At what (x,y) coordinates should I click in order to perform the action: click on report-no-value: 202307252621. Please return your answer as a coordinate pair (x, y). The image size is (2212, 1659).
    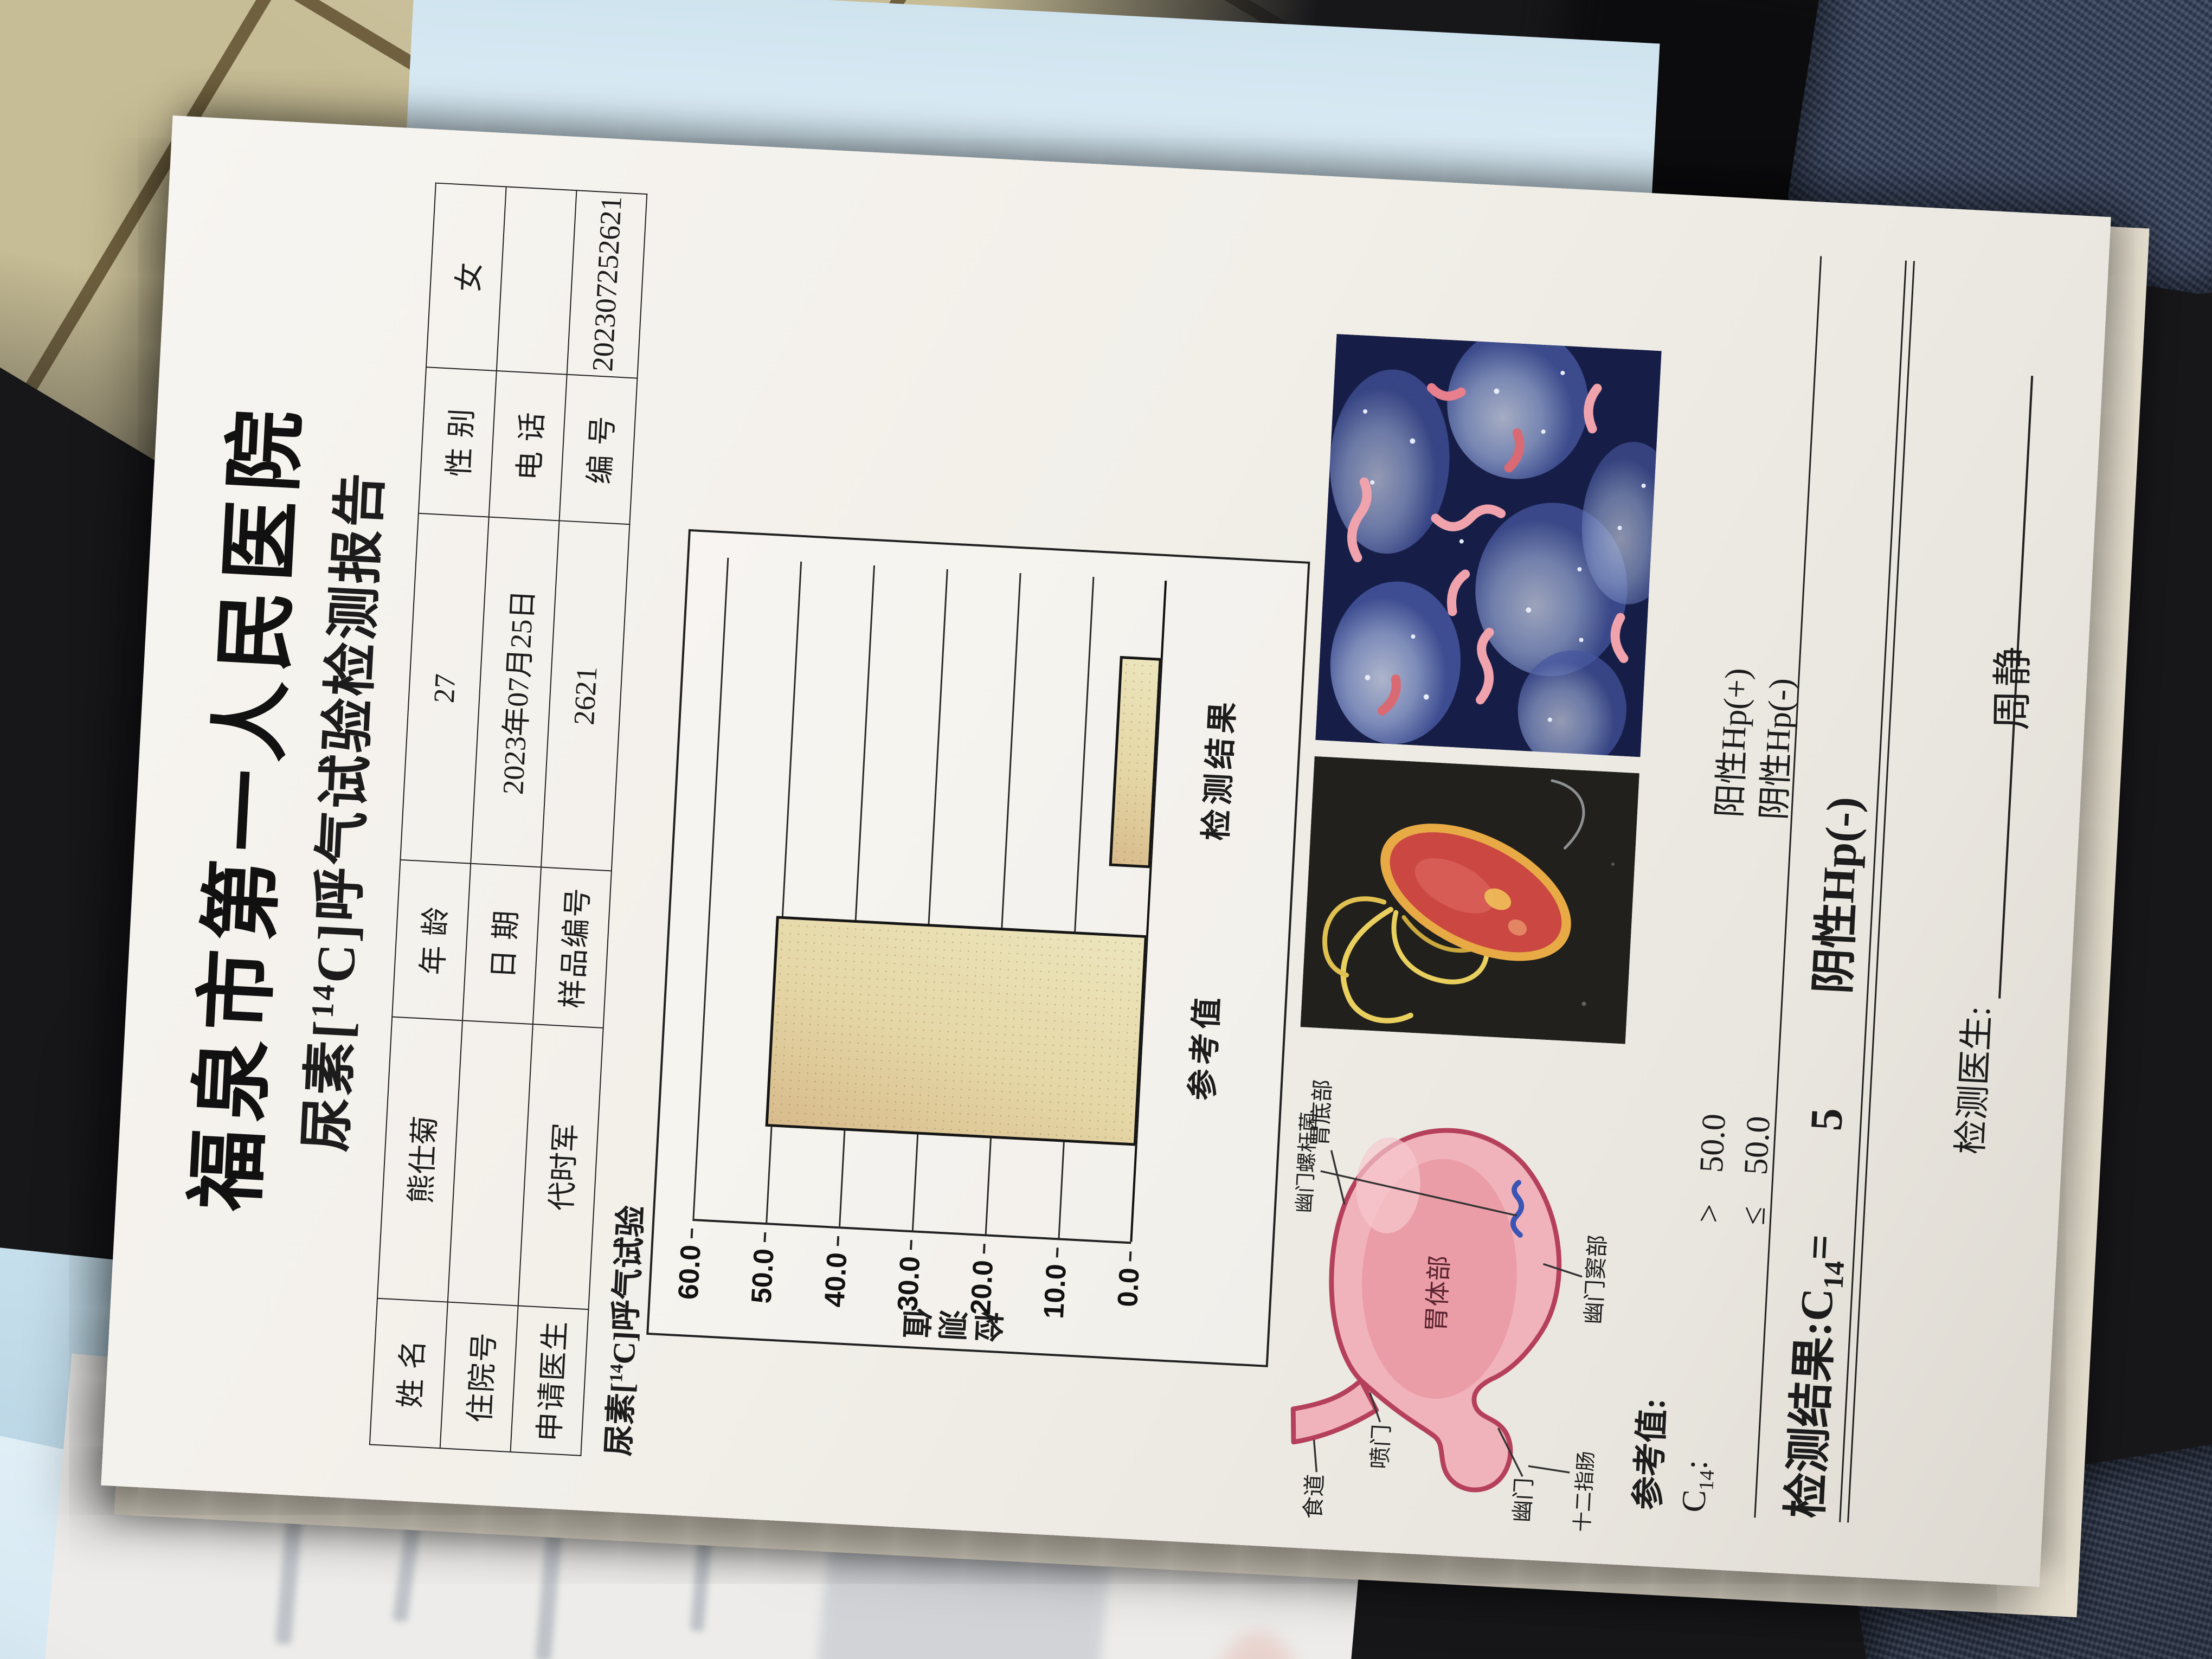
    Looking at the image, I should click on (607, 284).